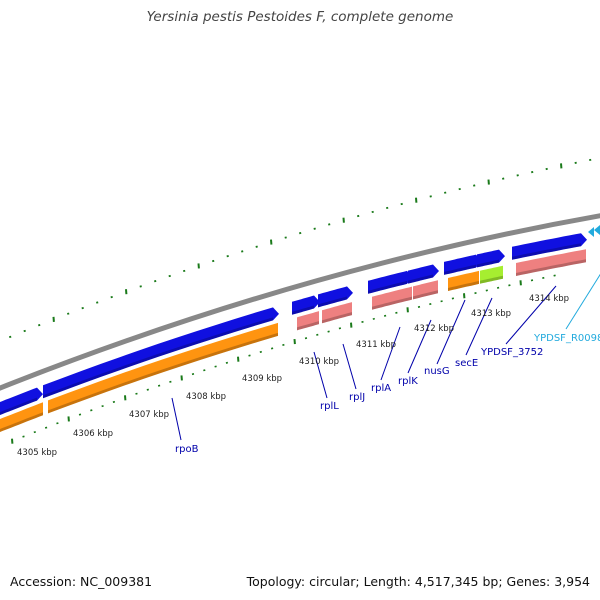 Image resolution: width=600 pixels, height=600 pixels. Describe the element at coordinates (381, 388) in the screenshot. I see `gene-label-rpla: rplA` at that location.